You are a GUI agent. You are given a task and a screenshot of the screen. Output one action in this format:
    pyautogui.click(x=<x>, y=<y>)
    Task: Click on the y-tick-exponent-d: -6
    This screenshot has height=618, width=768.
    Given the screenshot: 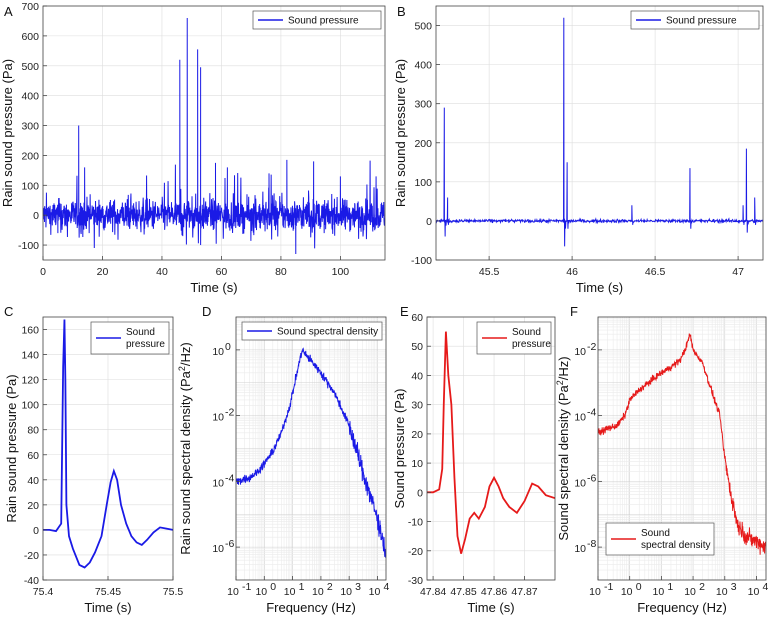 What is the action you would take?
    pyautogui.click(x=229, y=544)
    